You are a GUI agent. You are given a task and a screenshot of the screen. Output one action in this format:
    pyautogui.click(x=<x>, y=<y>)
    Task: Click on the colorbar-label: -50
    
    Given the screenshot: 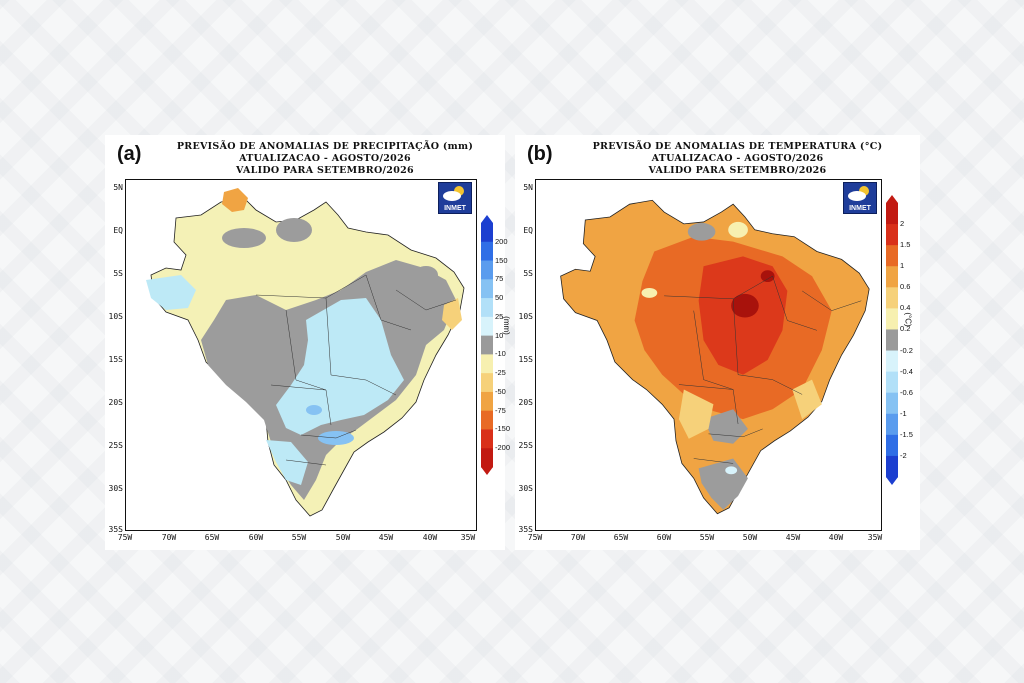 What is the action you would take?
    pyautogui.click(x=500, y=391)
    